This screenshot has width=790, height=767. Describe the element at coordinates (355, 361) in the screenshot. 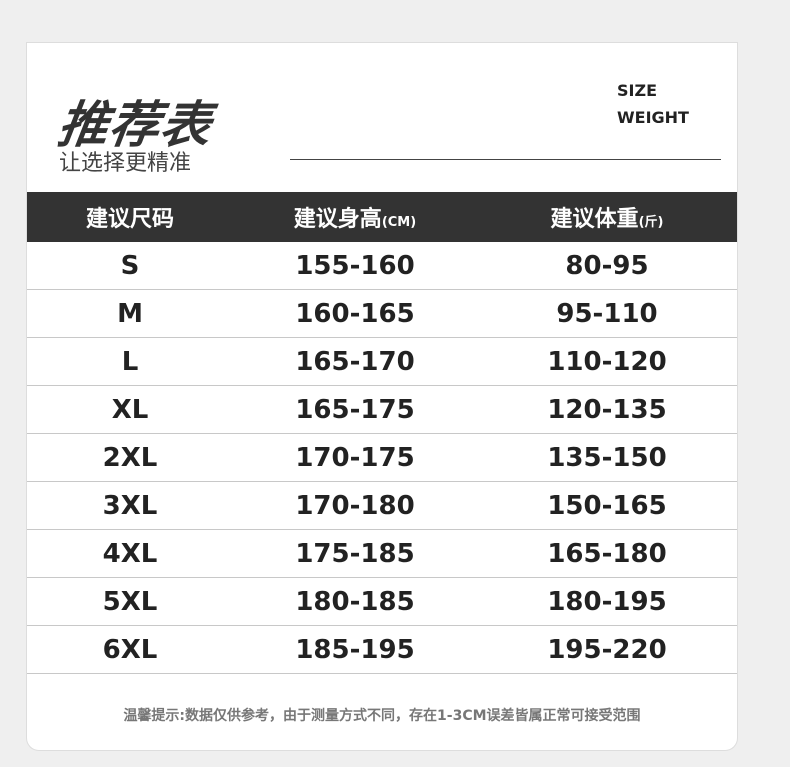

I see `height-cell: 165-170` at that location.